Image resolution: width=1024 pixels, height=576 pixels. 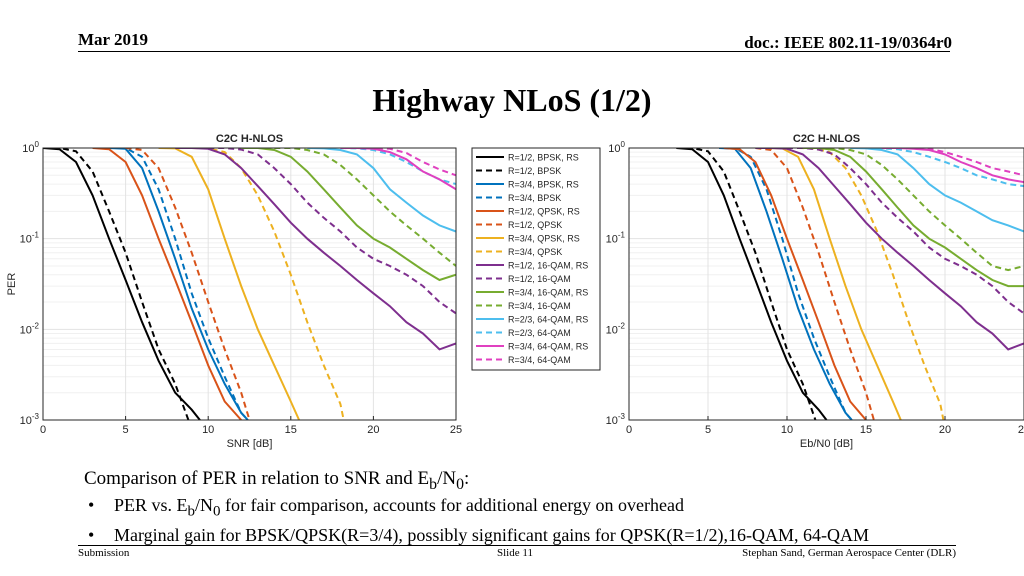 What do you see at coordinates (543, 185) in the screenshot?
I see `legend-label: R=3/4, BPSK, RS` at bounding box center [543, 185].